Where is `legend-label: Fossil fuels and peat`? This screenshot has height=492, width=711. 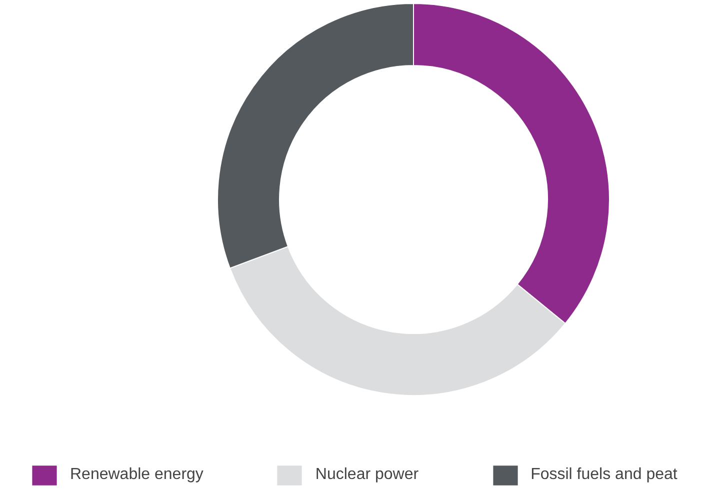 legend-label: Fossil fuels and peat is located at coordinates (604, 475).